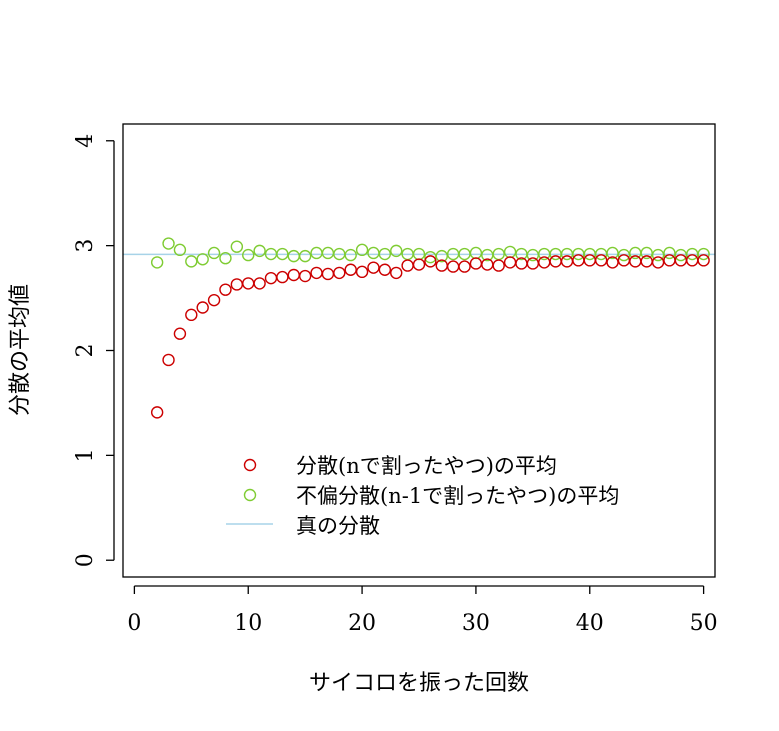  What do you see at coordinates (85, 351) in the screenshot?
I see `y-tick-label: 2` at bounding box center [85, 351].